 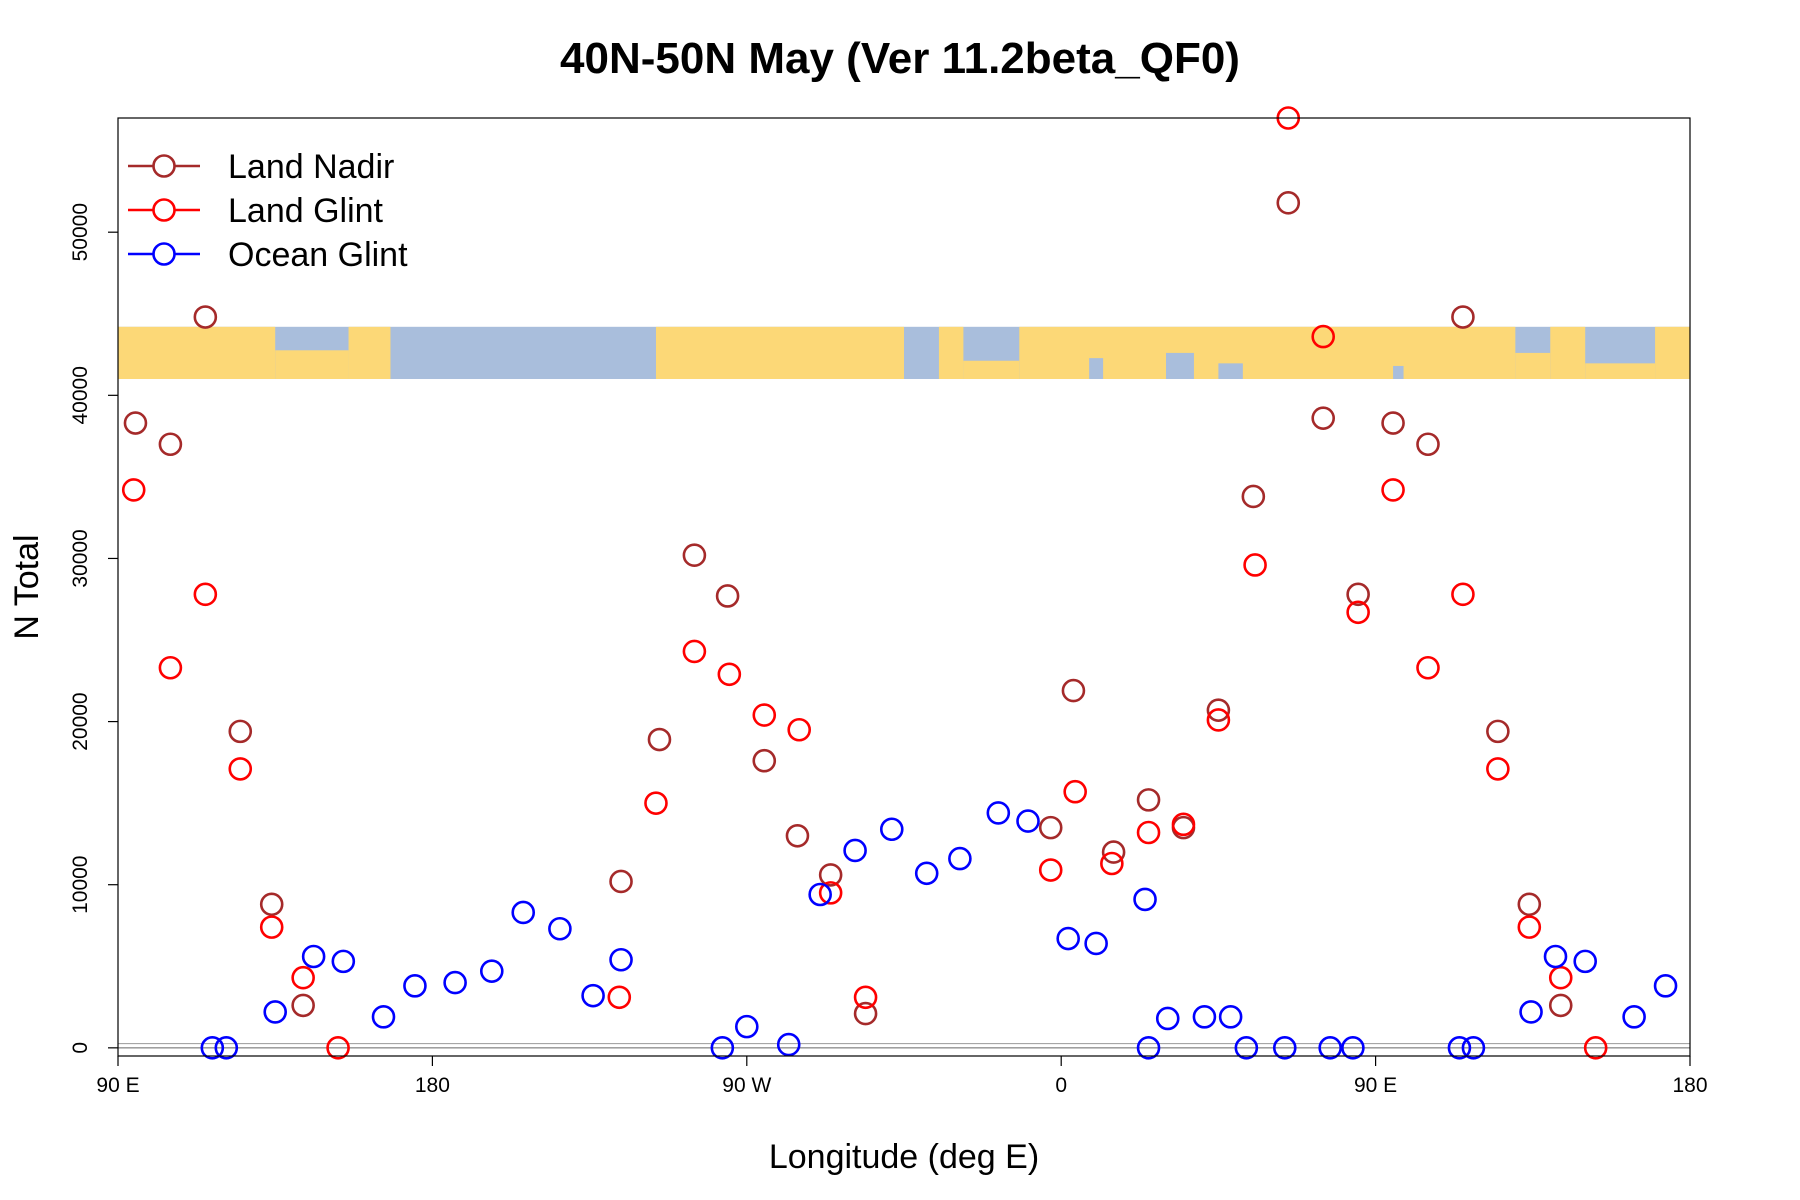 What do you see at coordinates (117, 1085) in the screenshot?
I see `x-tick-label: 90 E` at bounding box center [117, 1085].